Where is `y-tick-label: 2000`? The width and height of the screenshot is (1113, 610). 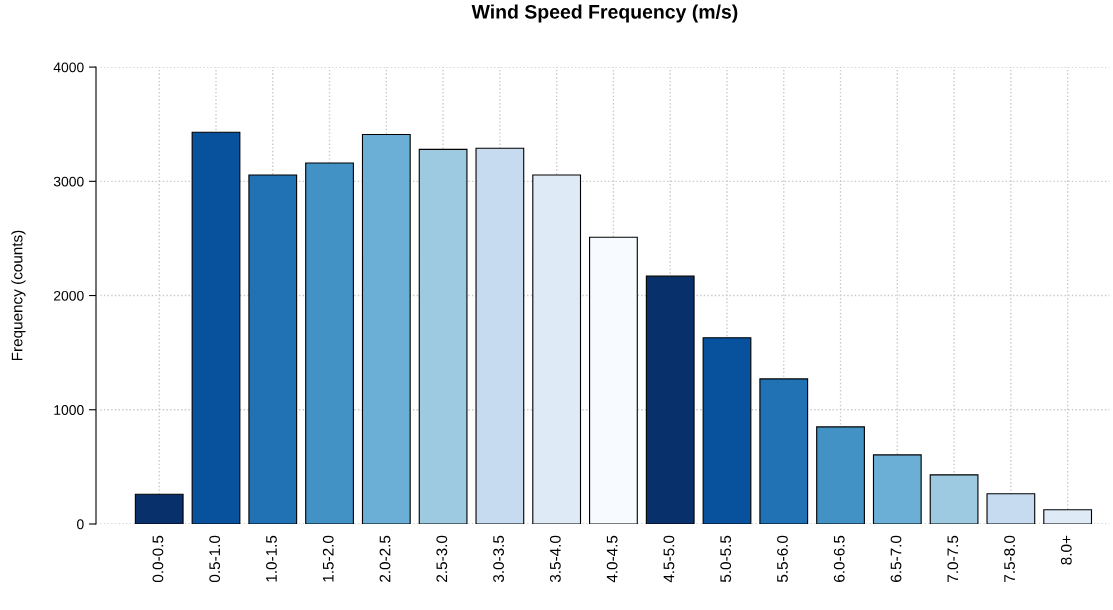
y-tick-label: 2000 is located at coordinates (69, 295).